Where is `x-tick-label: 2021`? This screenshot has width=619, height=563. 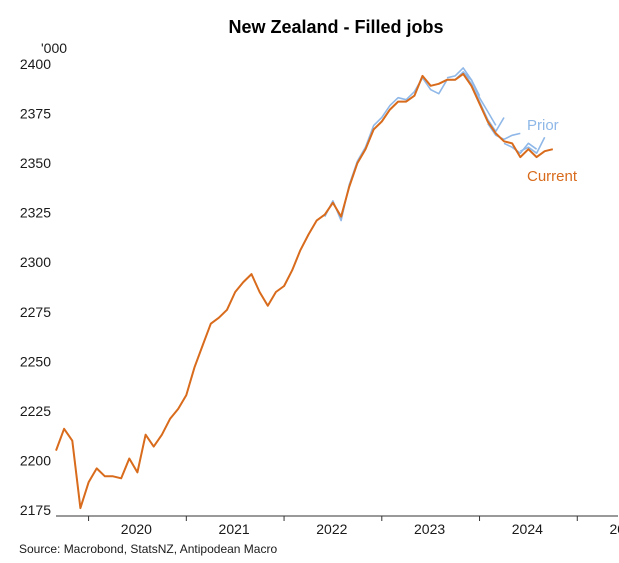
x-tick-label: 2021 is located at coordinates (234, 529).